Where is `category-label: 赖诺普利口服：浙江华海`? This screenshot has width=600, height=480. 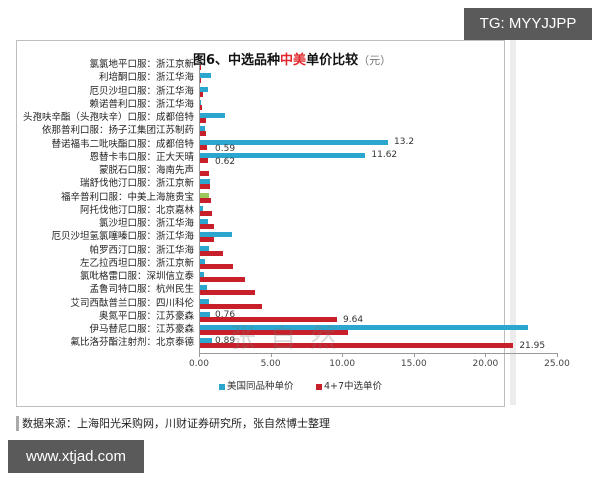
category-label: 赖诺普利口服：浙江华海 is located at coordinates (141, 104).